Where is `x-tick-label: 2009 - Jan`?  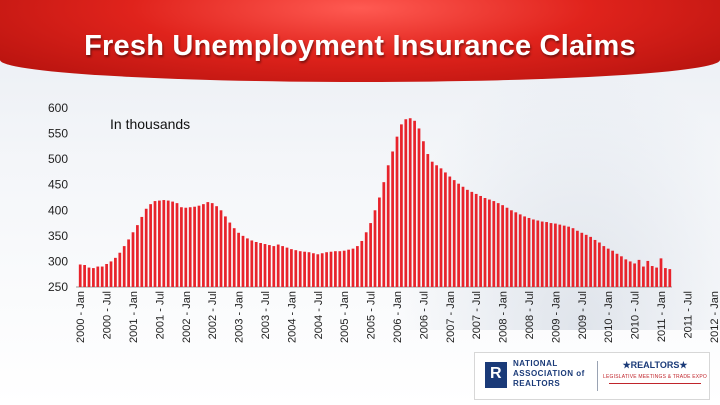 x-tick-label: 2009 - Jan is located at coordinates (556, 317).